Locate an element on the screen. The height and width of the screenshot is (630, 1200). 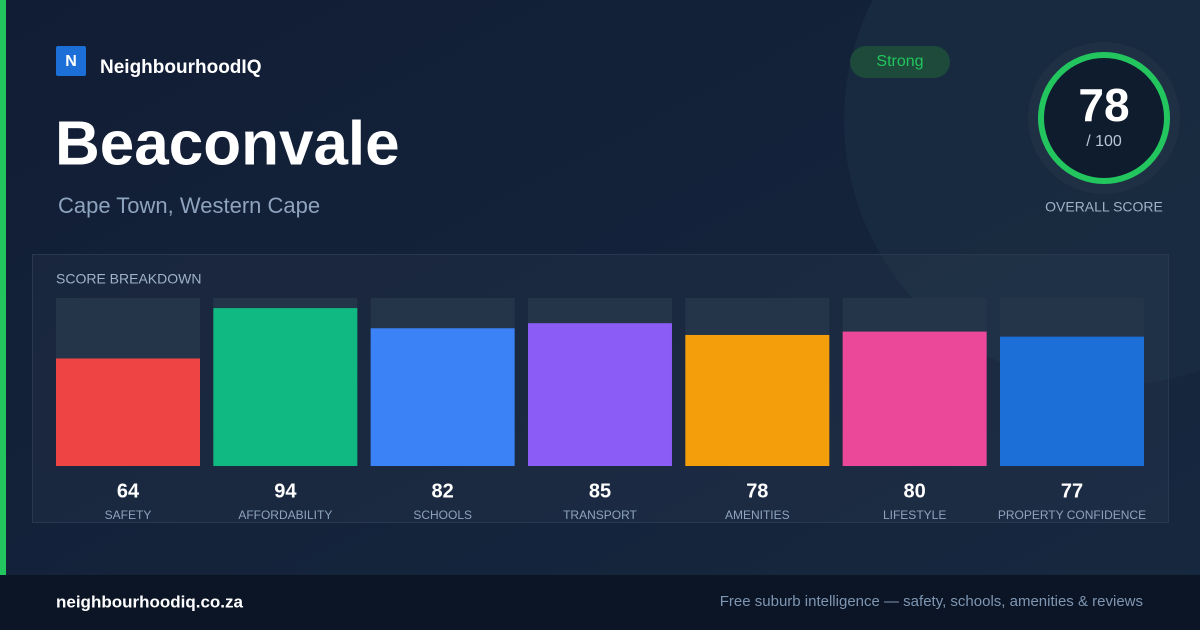
accent-stripe is located at coordinates (3, 287).